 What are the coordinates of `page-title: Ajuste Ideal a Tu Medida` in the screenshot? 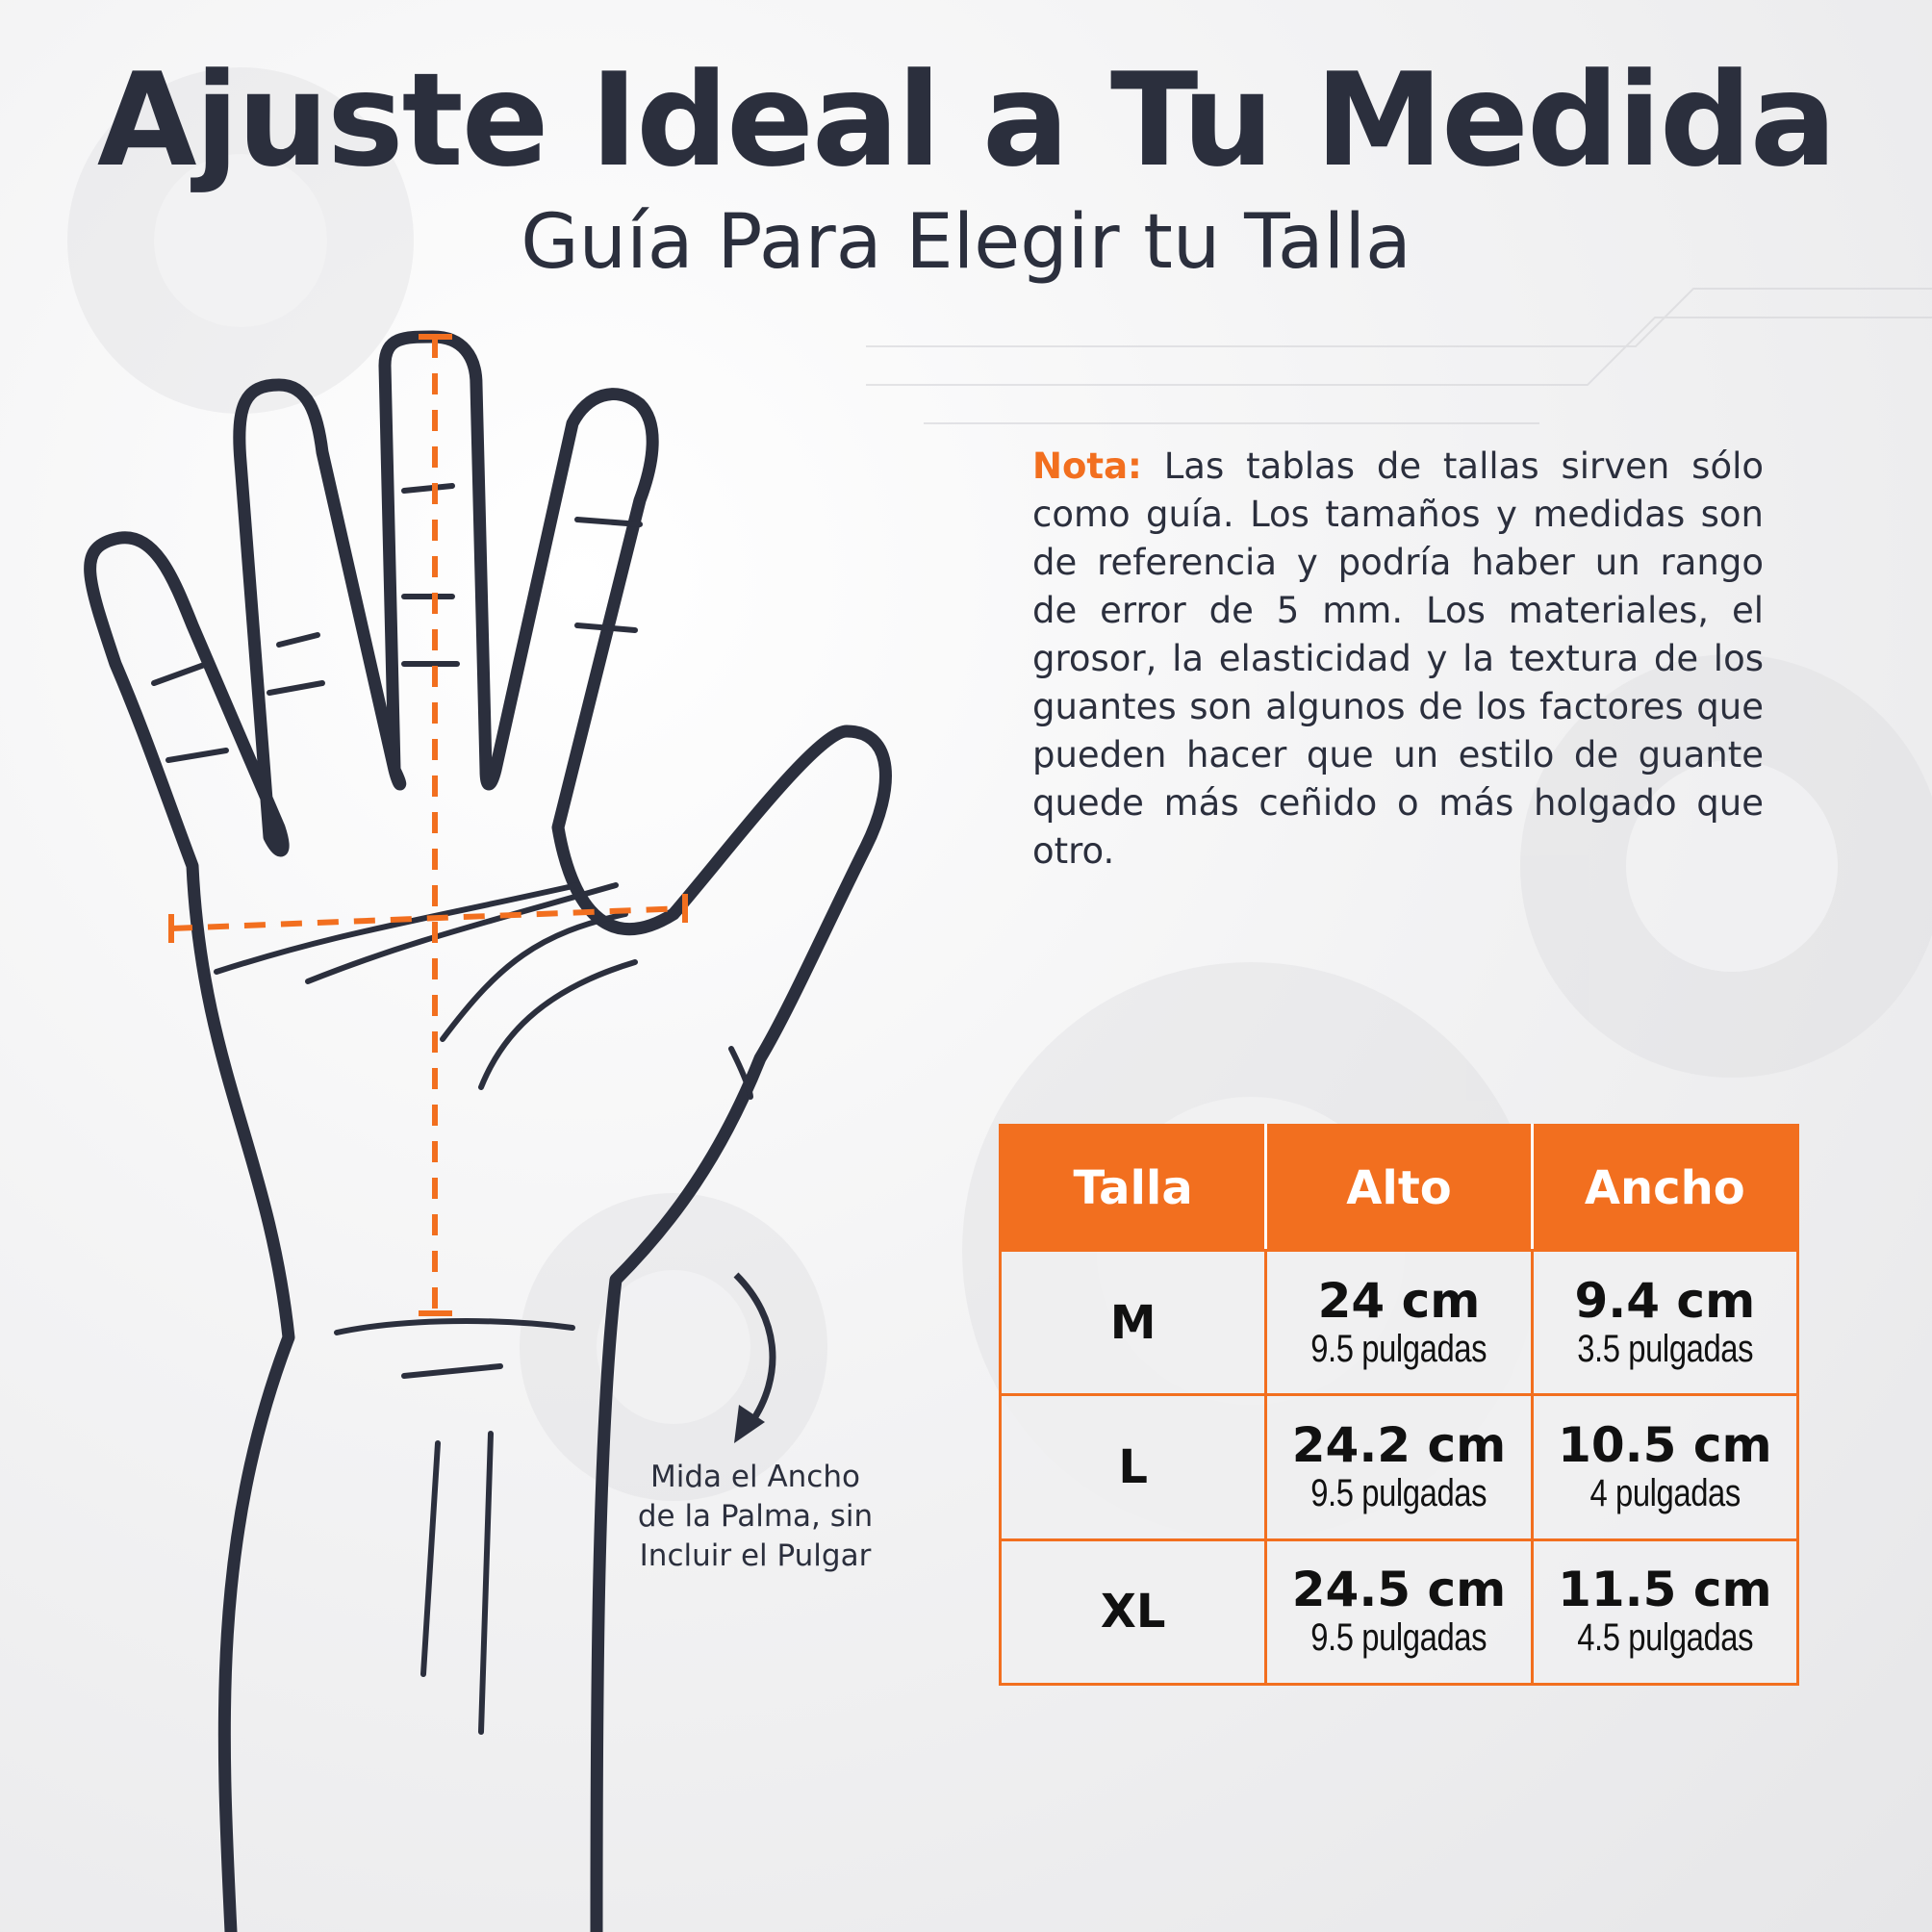 It's located at (966, 120).